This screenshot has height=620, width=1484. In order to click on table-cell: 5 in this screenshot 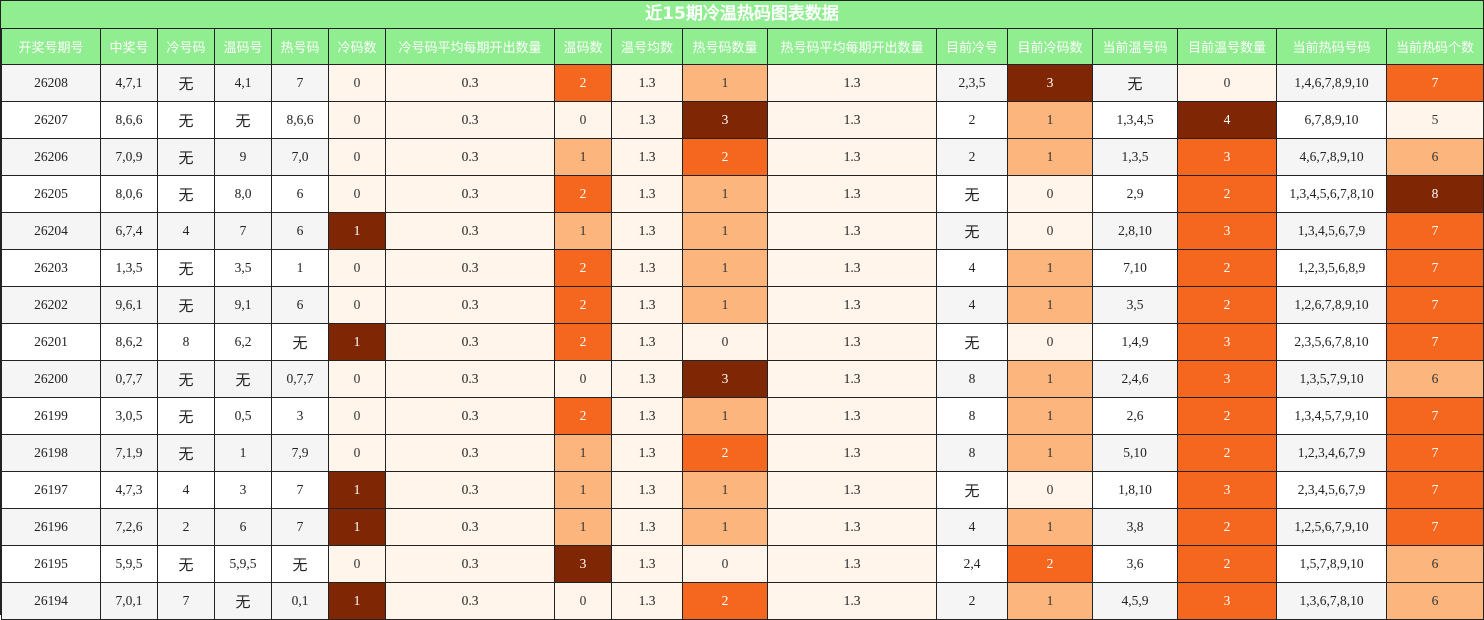, I will do `click(1435, 120)`.